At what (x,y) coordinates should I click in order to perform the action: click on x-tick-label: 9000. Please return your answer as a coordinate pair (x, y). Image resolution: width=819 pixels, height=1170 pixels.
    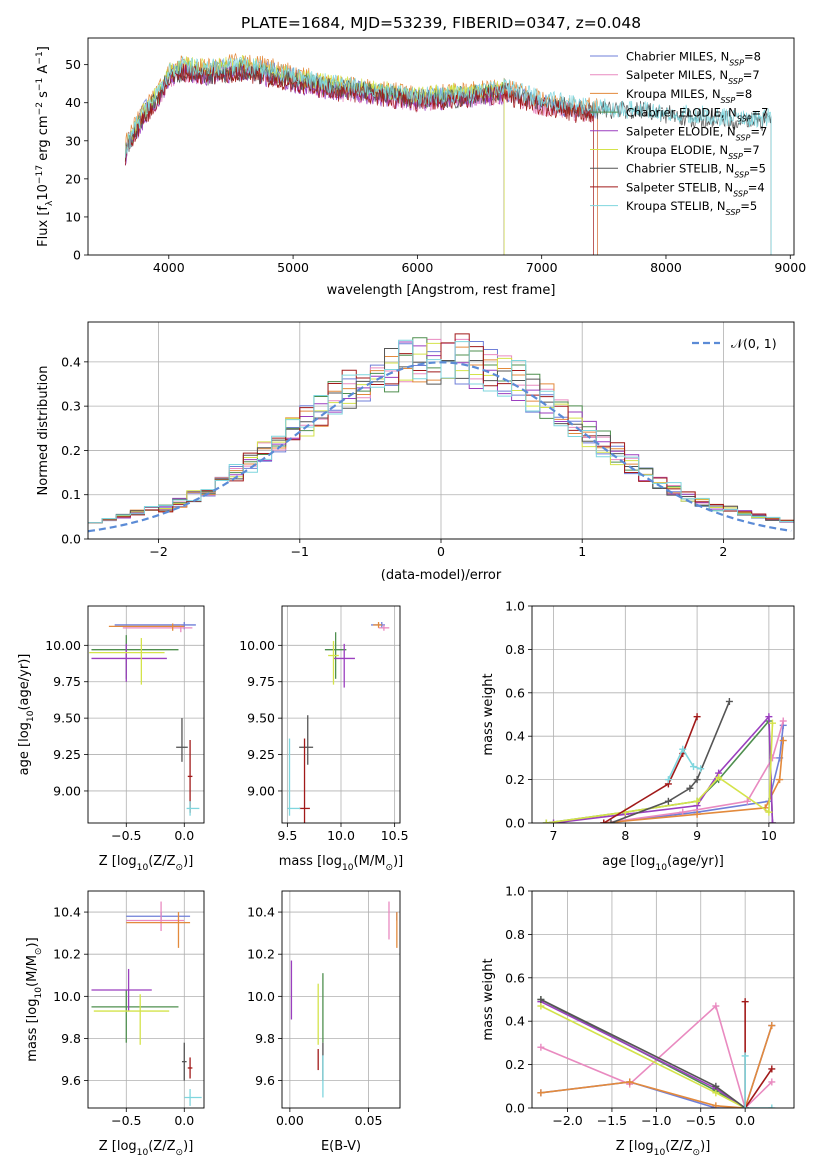
    Looking at the image, I should click on (790, 267).